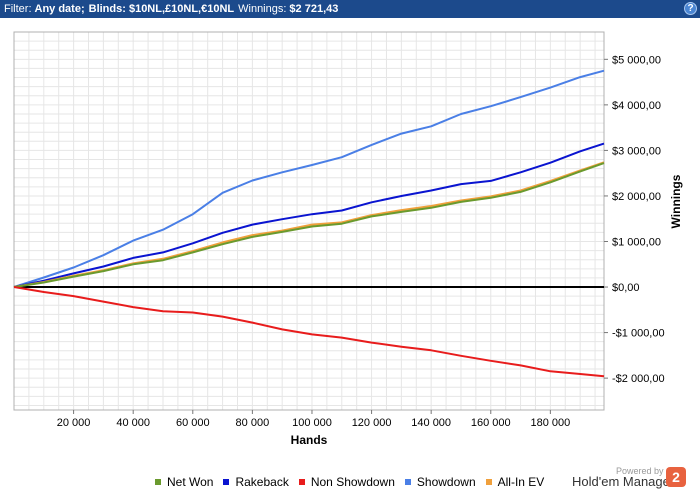  What do you see at coordinates (74, 423) in the screenshot?
I see `x-tick-label: 20 000` at bounding box center [74, 423].